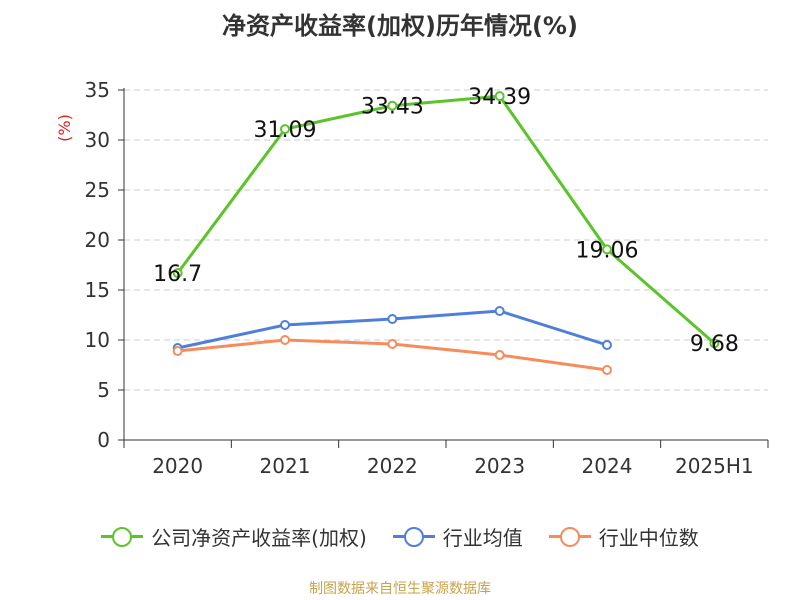 Image resolution: width=800 pixels, height=600 pixels. I want to click on x-tick-label: 2020, so click(177, 466).